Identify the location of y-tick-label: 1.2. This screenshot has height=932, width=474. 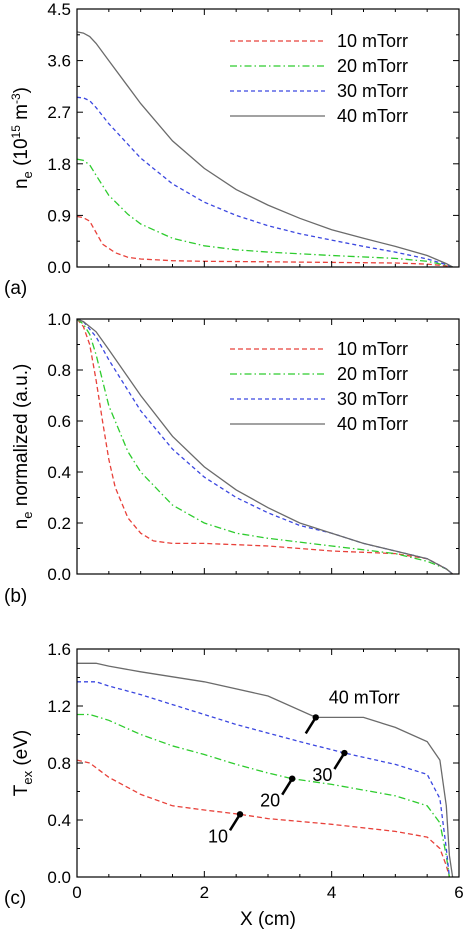
(59, 706).